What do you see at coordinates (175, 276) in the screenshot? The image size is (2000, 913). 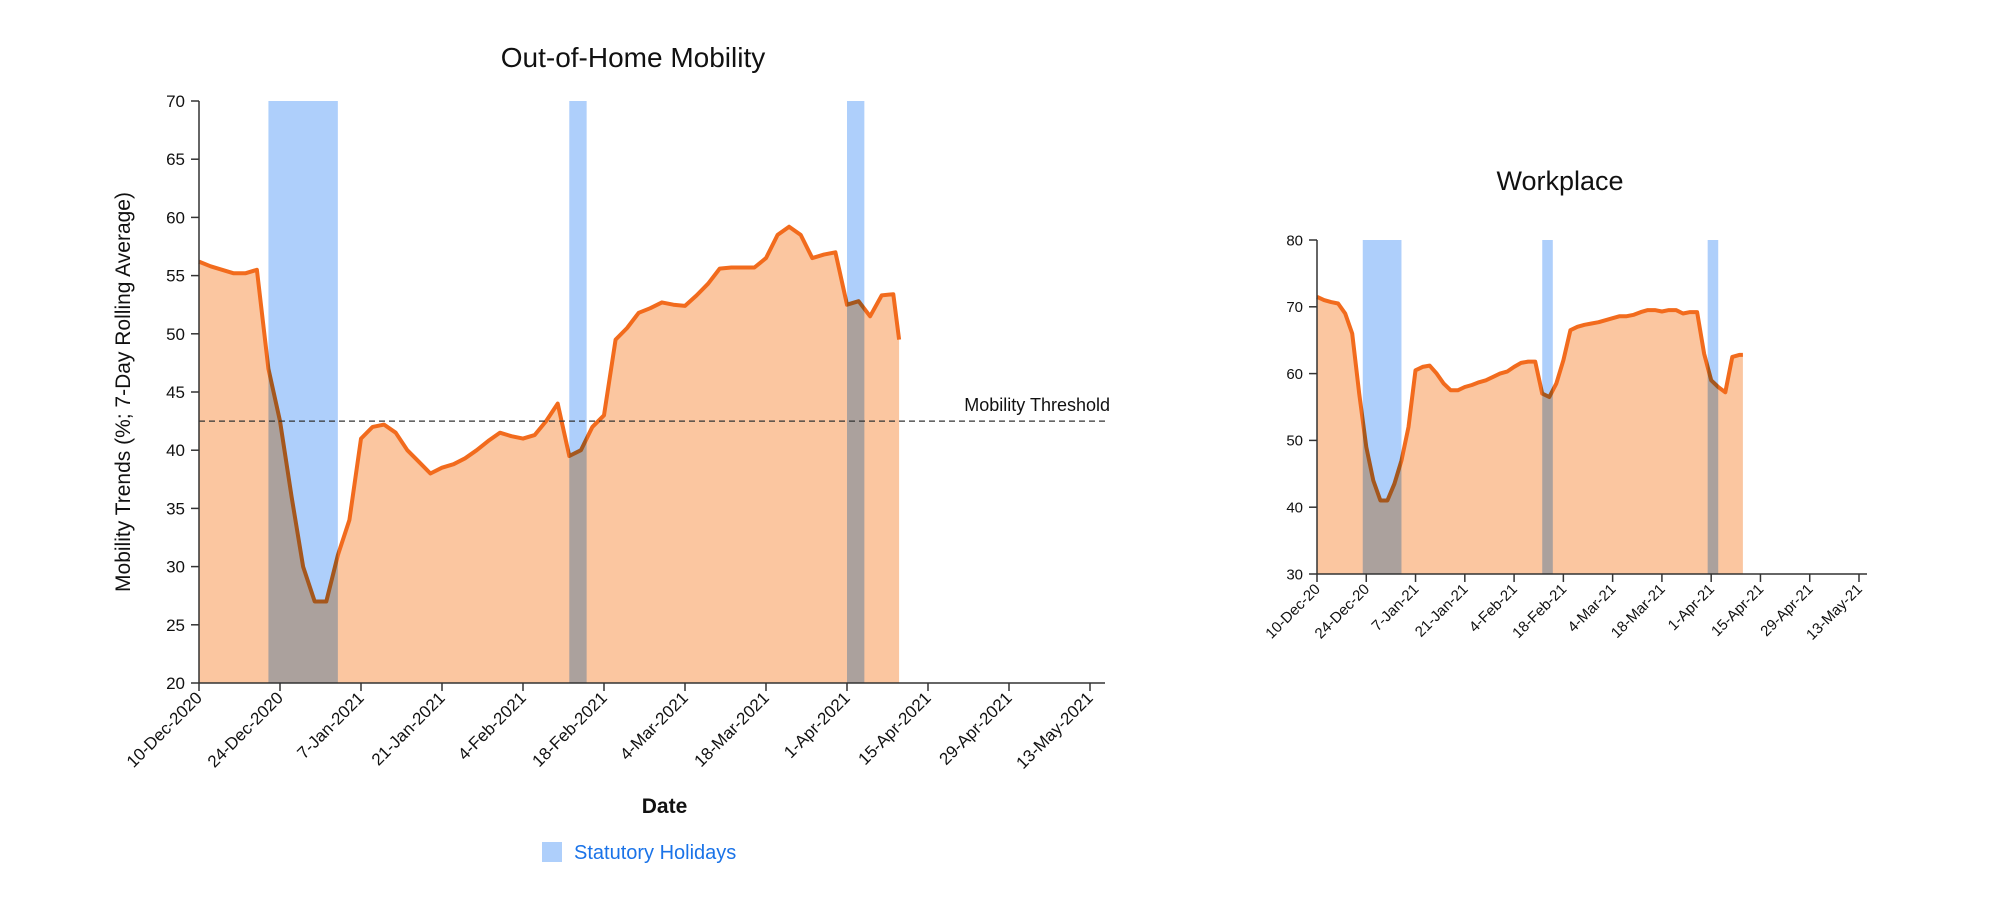 I see `y-tick-label: 55` at bounding box center [175, 276].